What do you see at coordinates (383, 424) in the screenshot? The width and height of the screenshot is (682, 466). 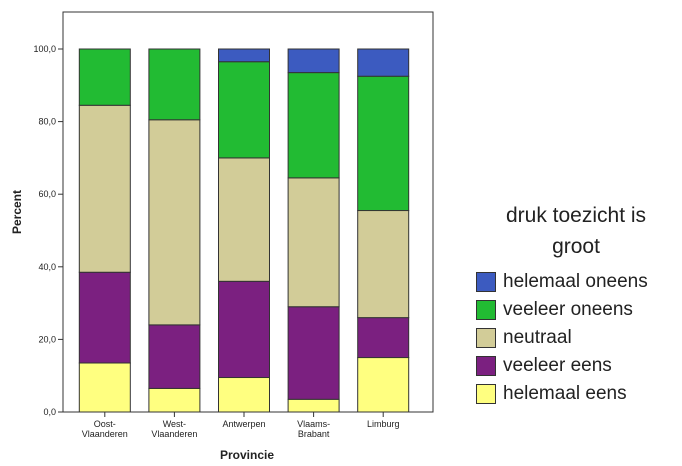 I see `x-tick-label: Limburg` at bounding box center [383, 424].